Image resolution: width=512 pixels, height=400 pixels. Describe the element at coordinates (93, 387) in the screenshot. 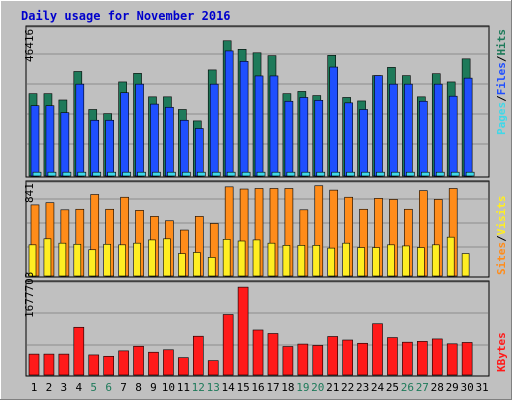

I see `x-label-day-5: 5` at that location.